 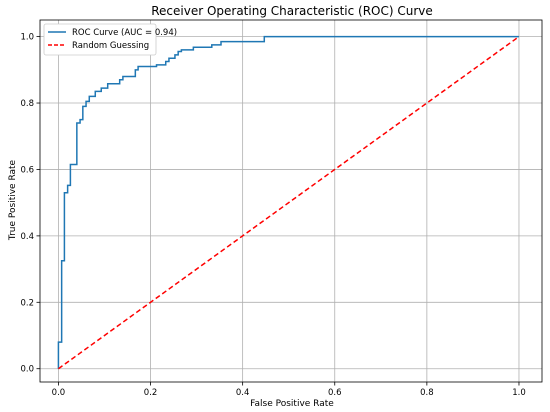 What do you see at coordinates (27, 38) in the screenshot?
I see `y-tick-label: 1.0` at bounding box center [27, 38].